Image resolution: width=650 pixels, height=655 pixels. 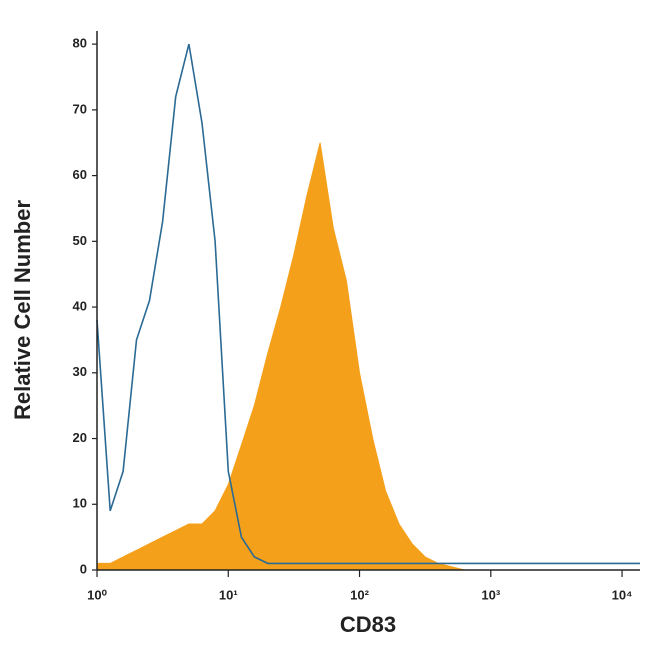 I want to click on y-tick-label: 20, so click(x=80, y=437).